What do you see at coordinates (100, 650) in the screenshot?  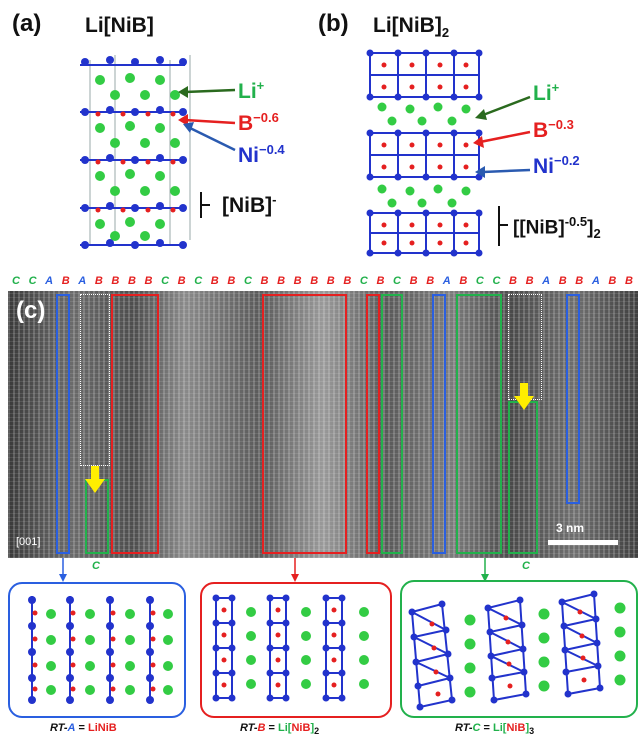 I see `rt-a-structure` at bounding box center [100, 650].